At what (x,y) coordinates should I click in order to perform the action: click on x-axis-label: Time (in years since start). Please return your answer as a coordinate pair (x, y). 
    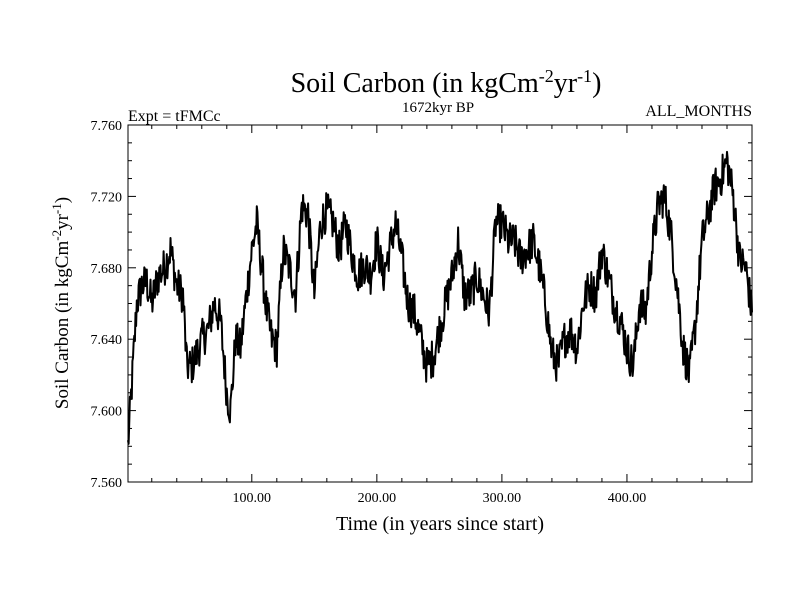
    Looking at the image, I should click on (440, 524).